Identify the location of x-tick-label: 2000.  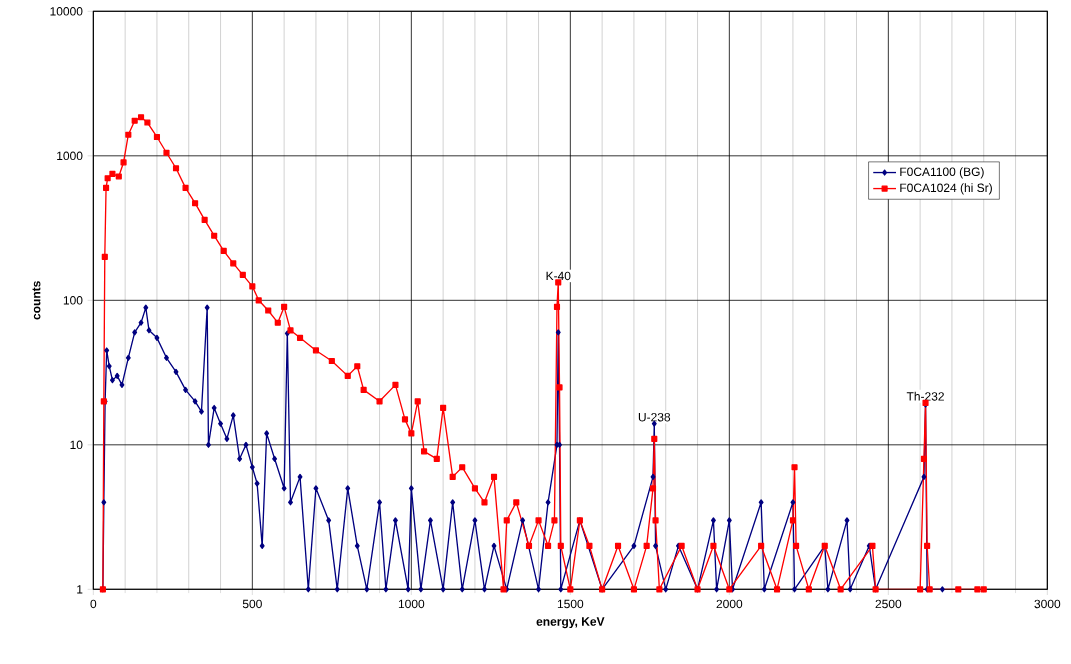
(729, 604).